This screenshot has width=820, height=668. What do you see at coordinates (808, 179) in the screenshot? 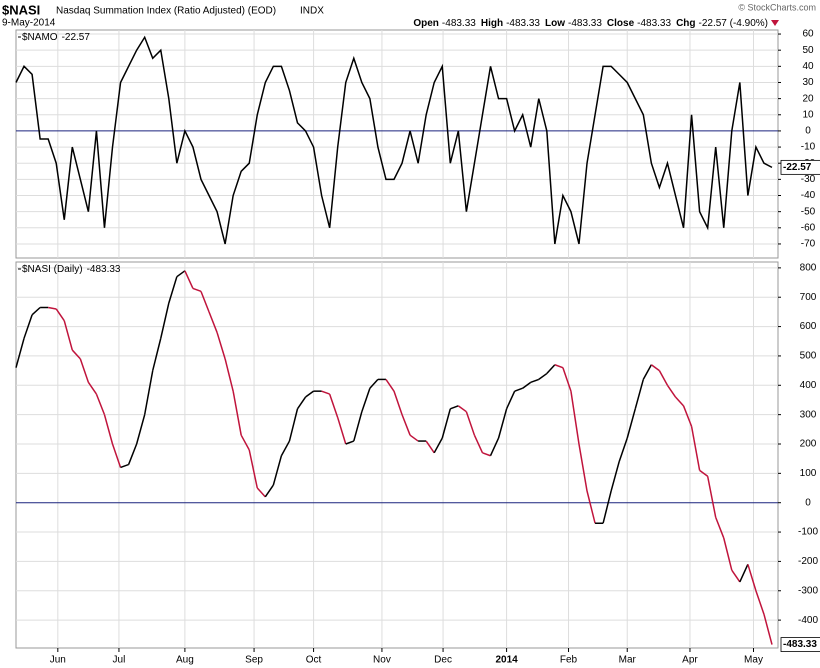
I see `y-tick-label: -30` at bounding box center [808, 179].